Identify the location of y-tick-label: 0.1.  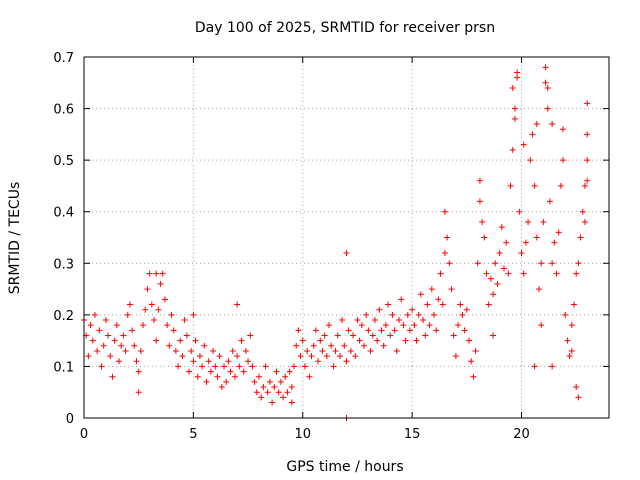
(63, 367).